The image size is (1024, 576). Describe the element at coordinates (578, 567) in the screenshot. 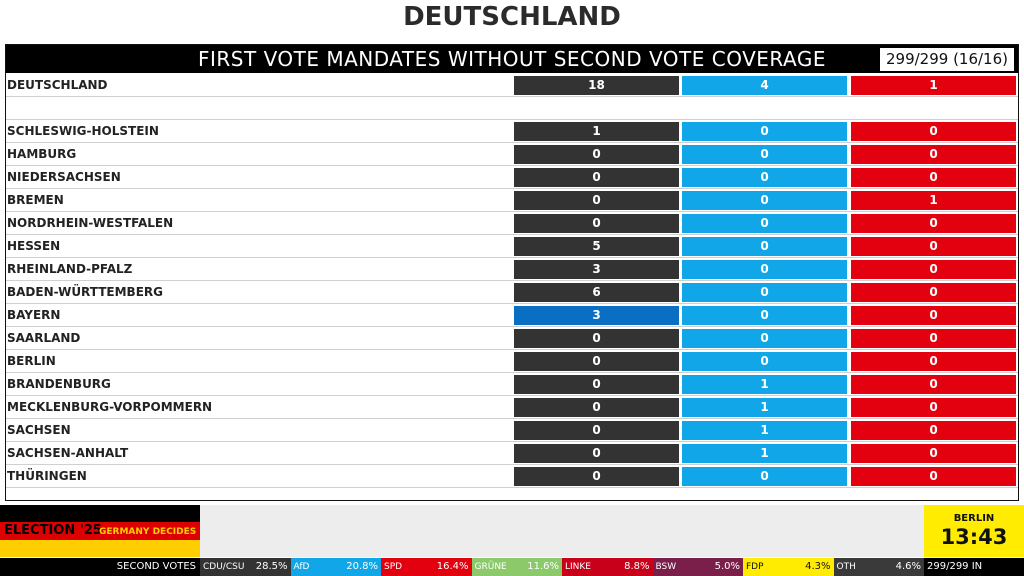

I see `party-name: LINKE` at that location.